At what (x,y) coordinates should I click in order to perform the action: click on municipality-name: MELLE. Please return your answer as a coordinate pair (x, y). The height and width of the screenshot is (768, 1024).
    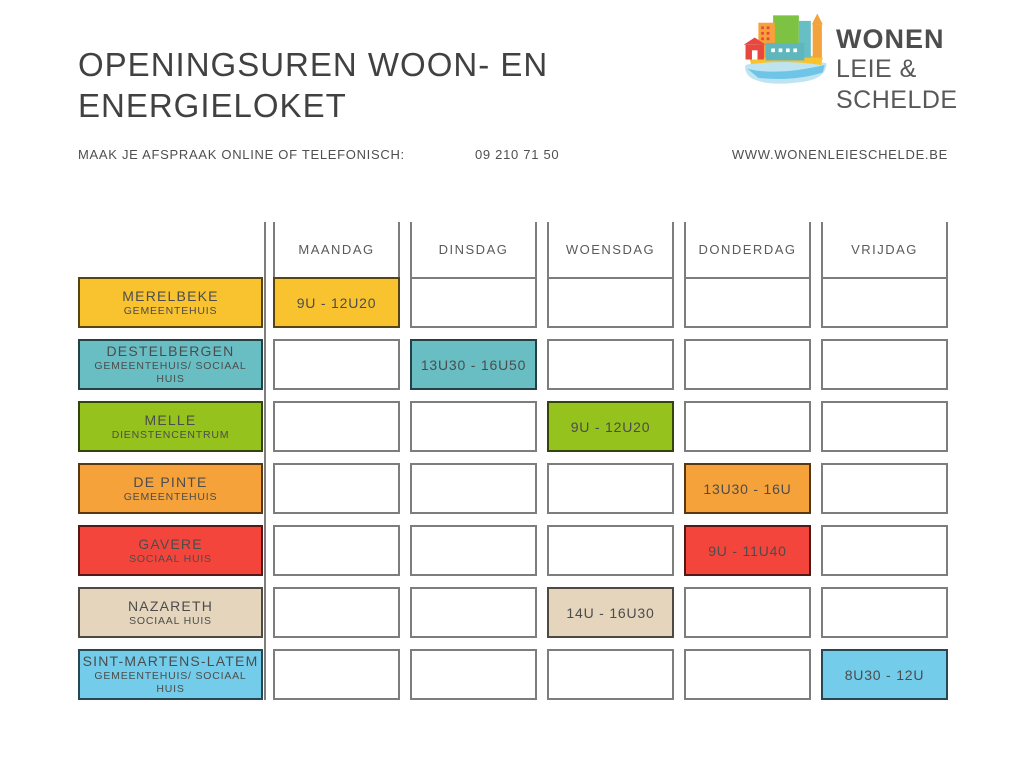
    Looking at the image, I should click on (170, 419).